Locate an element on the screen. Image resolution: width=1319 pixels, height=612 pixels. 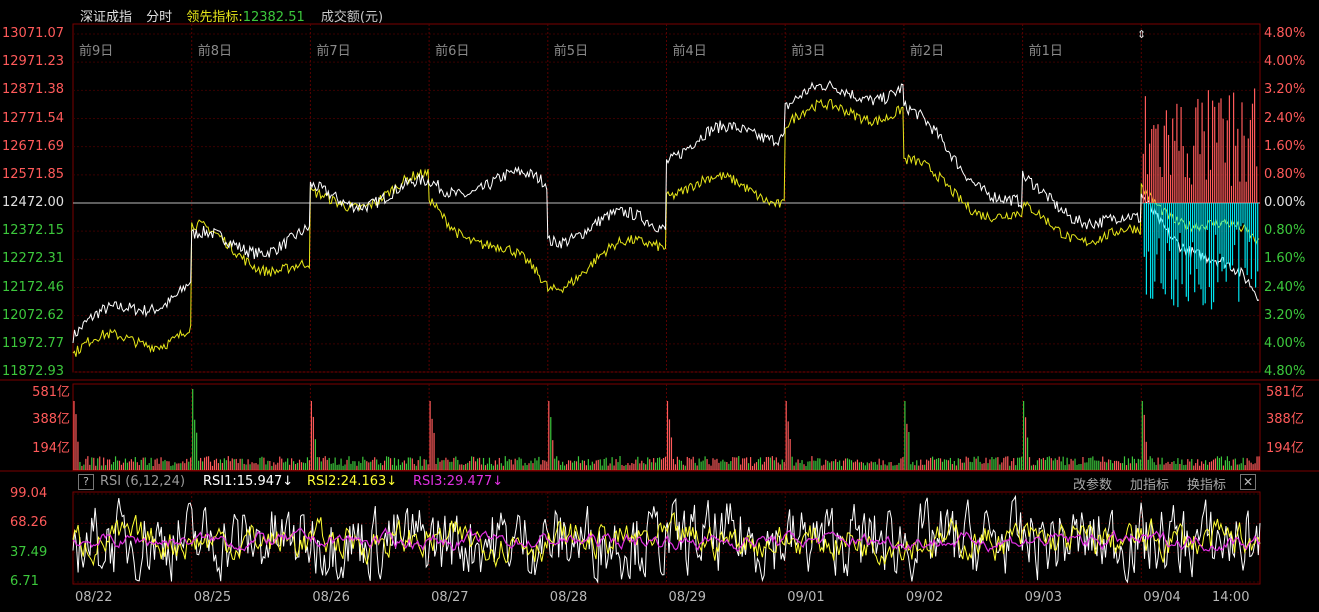
day-label: 前7日 is located at coordinates (333, 51).